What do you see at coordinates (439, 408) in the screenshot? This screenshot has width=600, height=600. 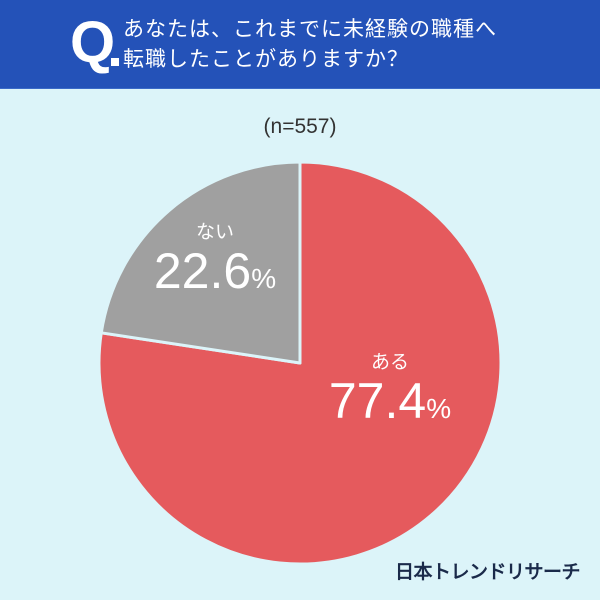 I see `label-yes-unit: %` at bounding box center [439, 408].